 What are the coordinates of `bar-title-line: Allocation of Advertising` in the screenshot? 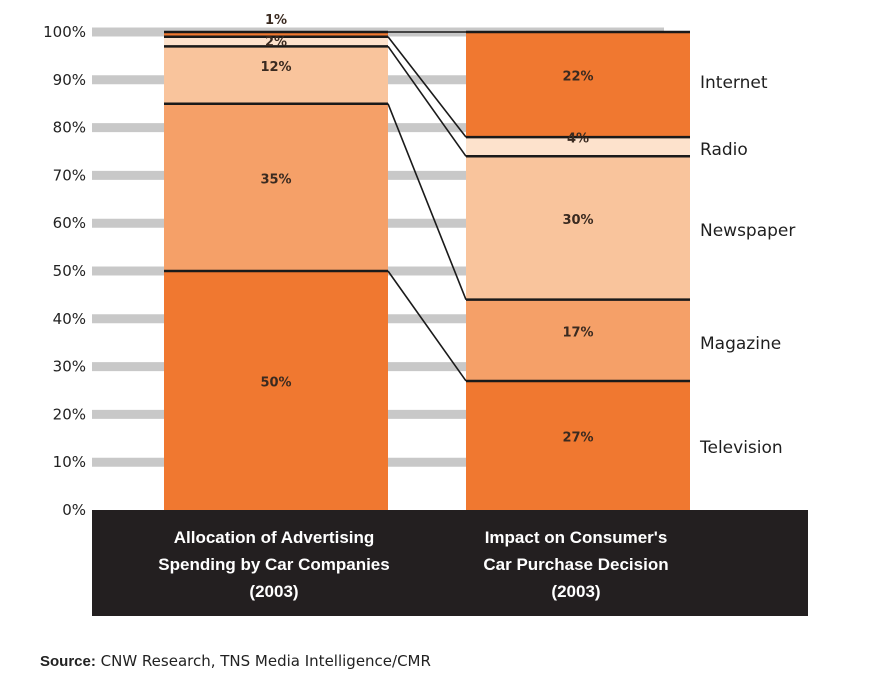 It's located at (274, 537).